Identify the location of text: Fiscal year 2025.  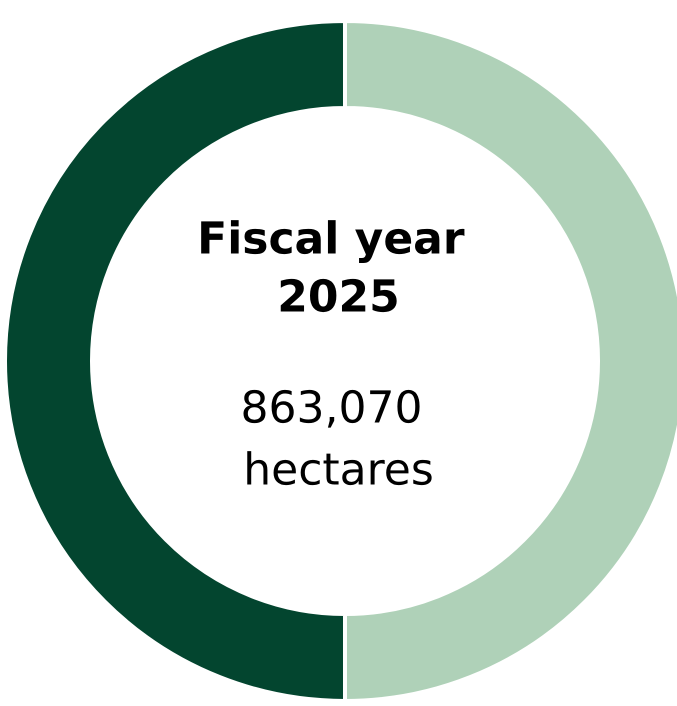
(338, 268).